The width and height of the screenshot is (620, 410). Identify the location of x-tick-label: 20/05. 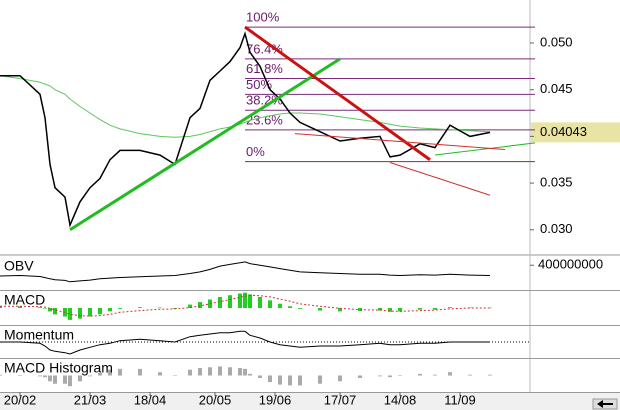
(215, 399).